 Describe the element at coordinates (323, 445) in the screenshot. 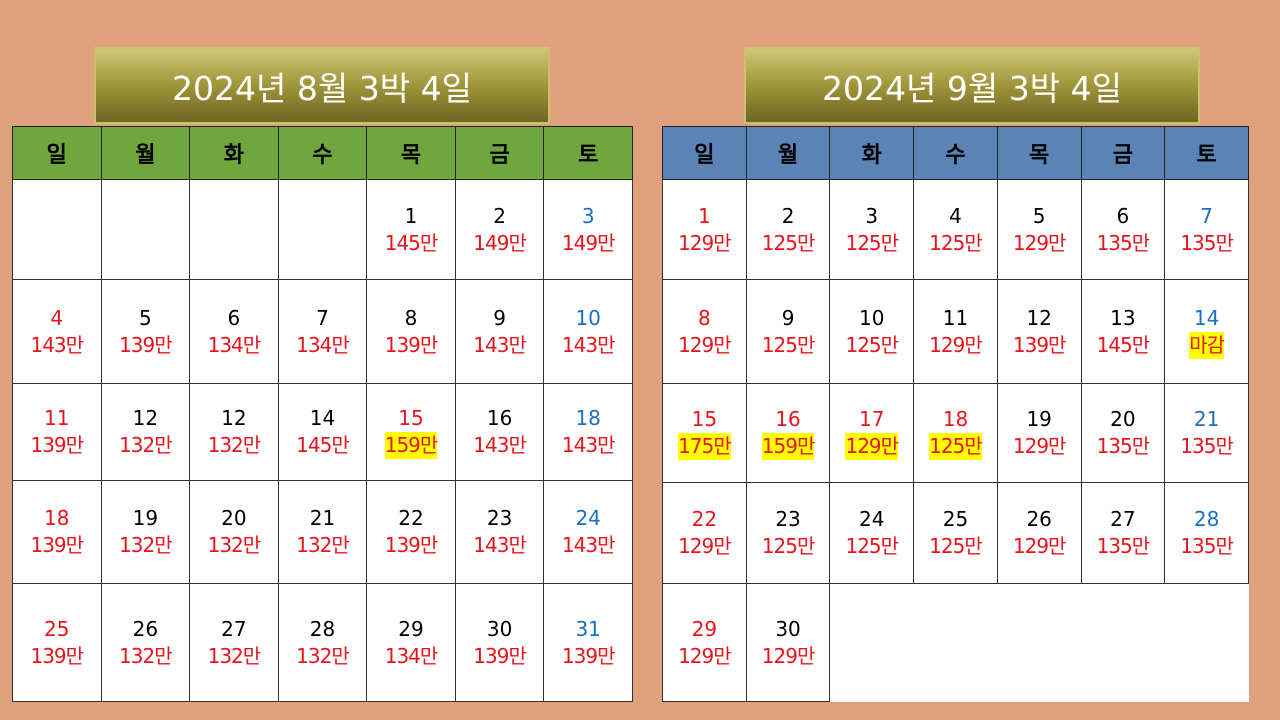

I see `price-label: 145만` at that location.